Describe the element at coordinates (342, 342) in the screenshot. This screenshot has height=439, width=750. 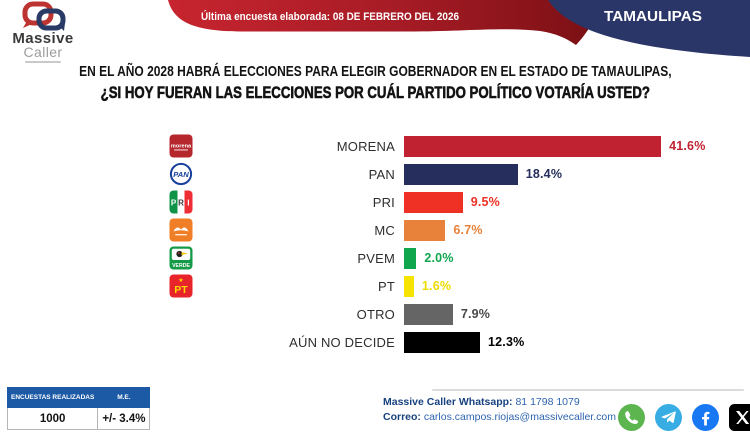
I see `party-label: AÚN NO DECIDE` at that location.